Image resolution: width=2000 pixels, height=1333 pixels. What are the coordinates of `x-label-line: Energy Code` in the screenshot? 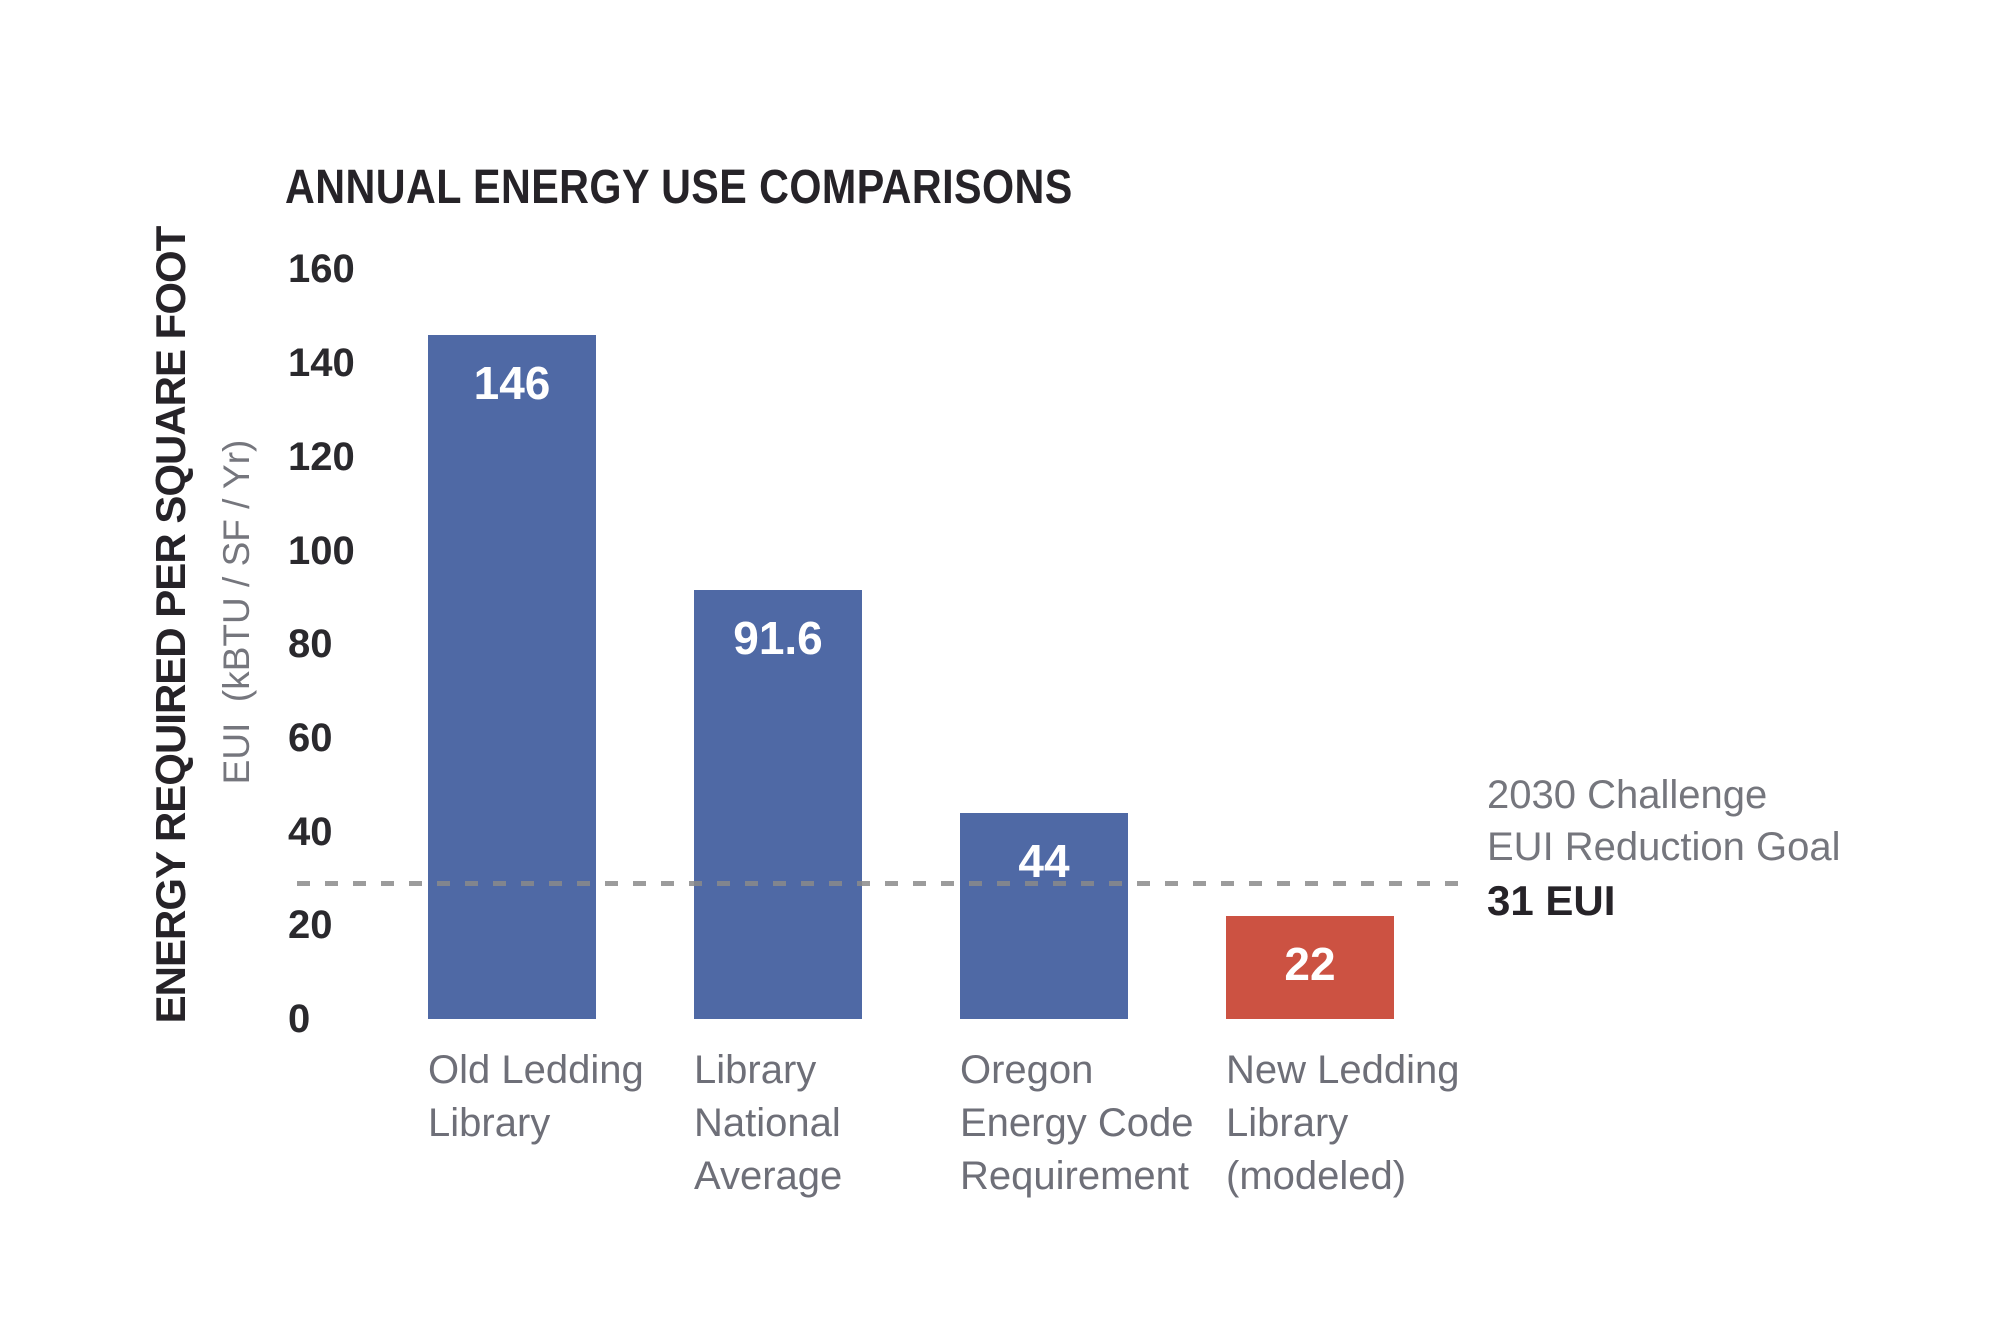 It's located at (1077, 1123).